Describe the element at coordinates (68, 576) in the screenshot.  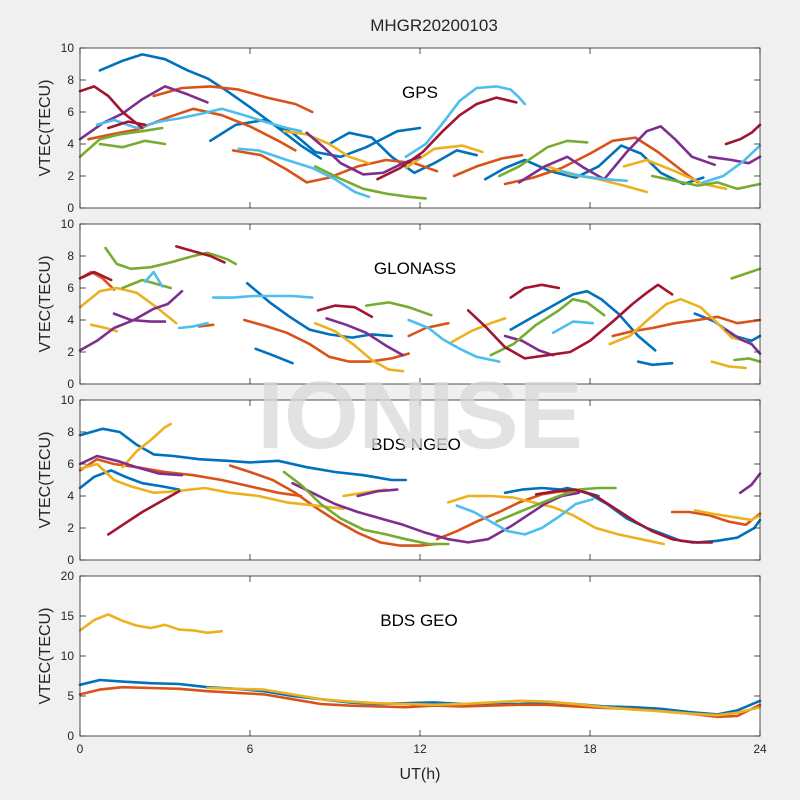
I see `y-tick-label: 20` at that location.